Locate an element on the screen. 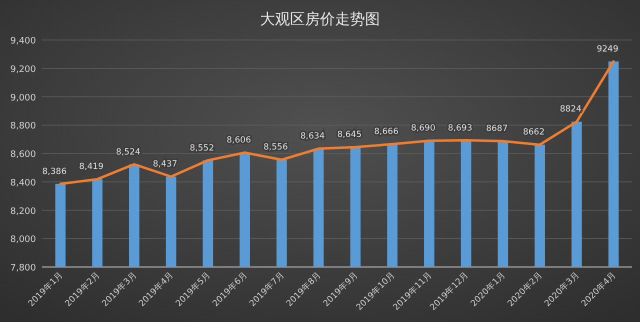  y-tick-label: 9,200 is located at coordinates (23, 69).